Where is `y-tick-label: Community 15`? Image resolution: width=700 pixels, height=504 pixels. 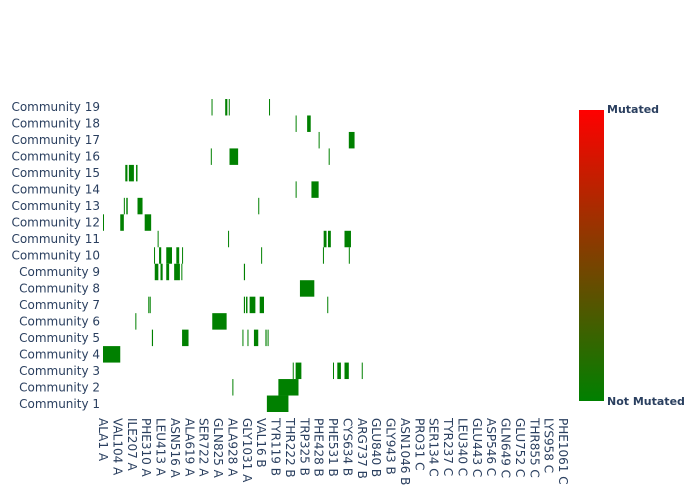 y-tick-label: Community 15 is located at coordinates (55, 173).